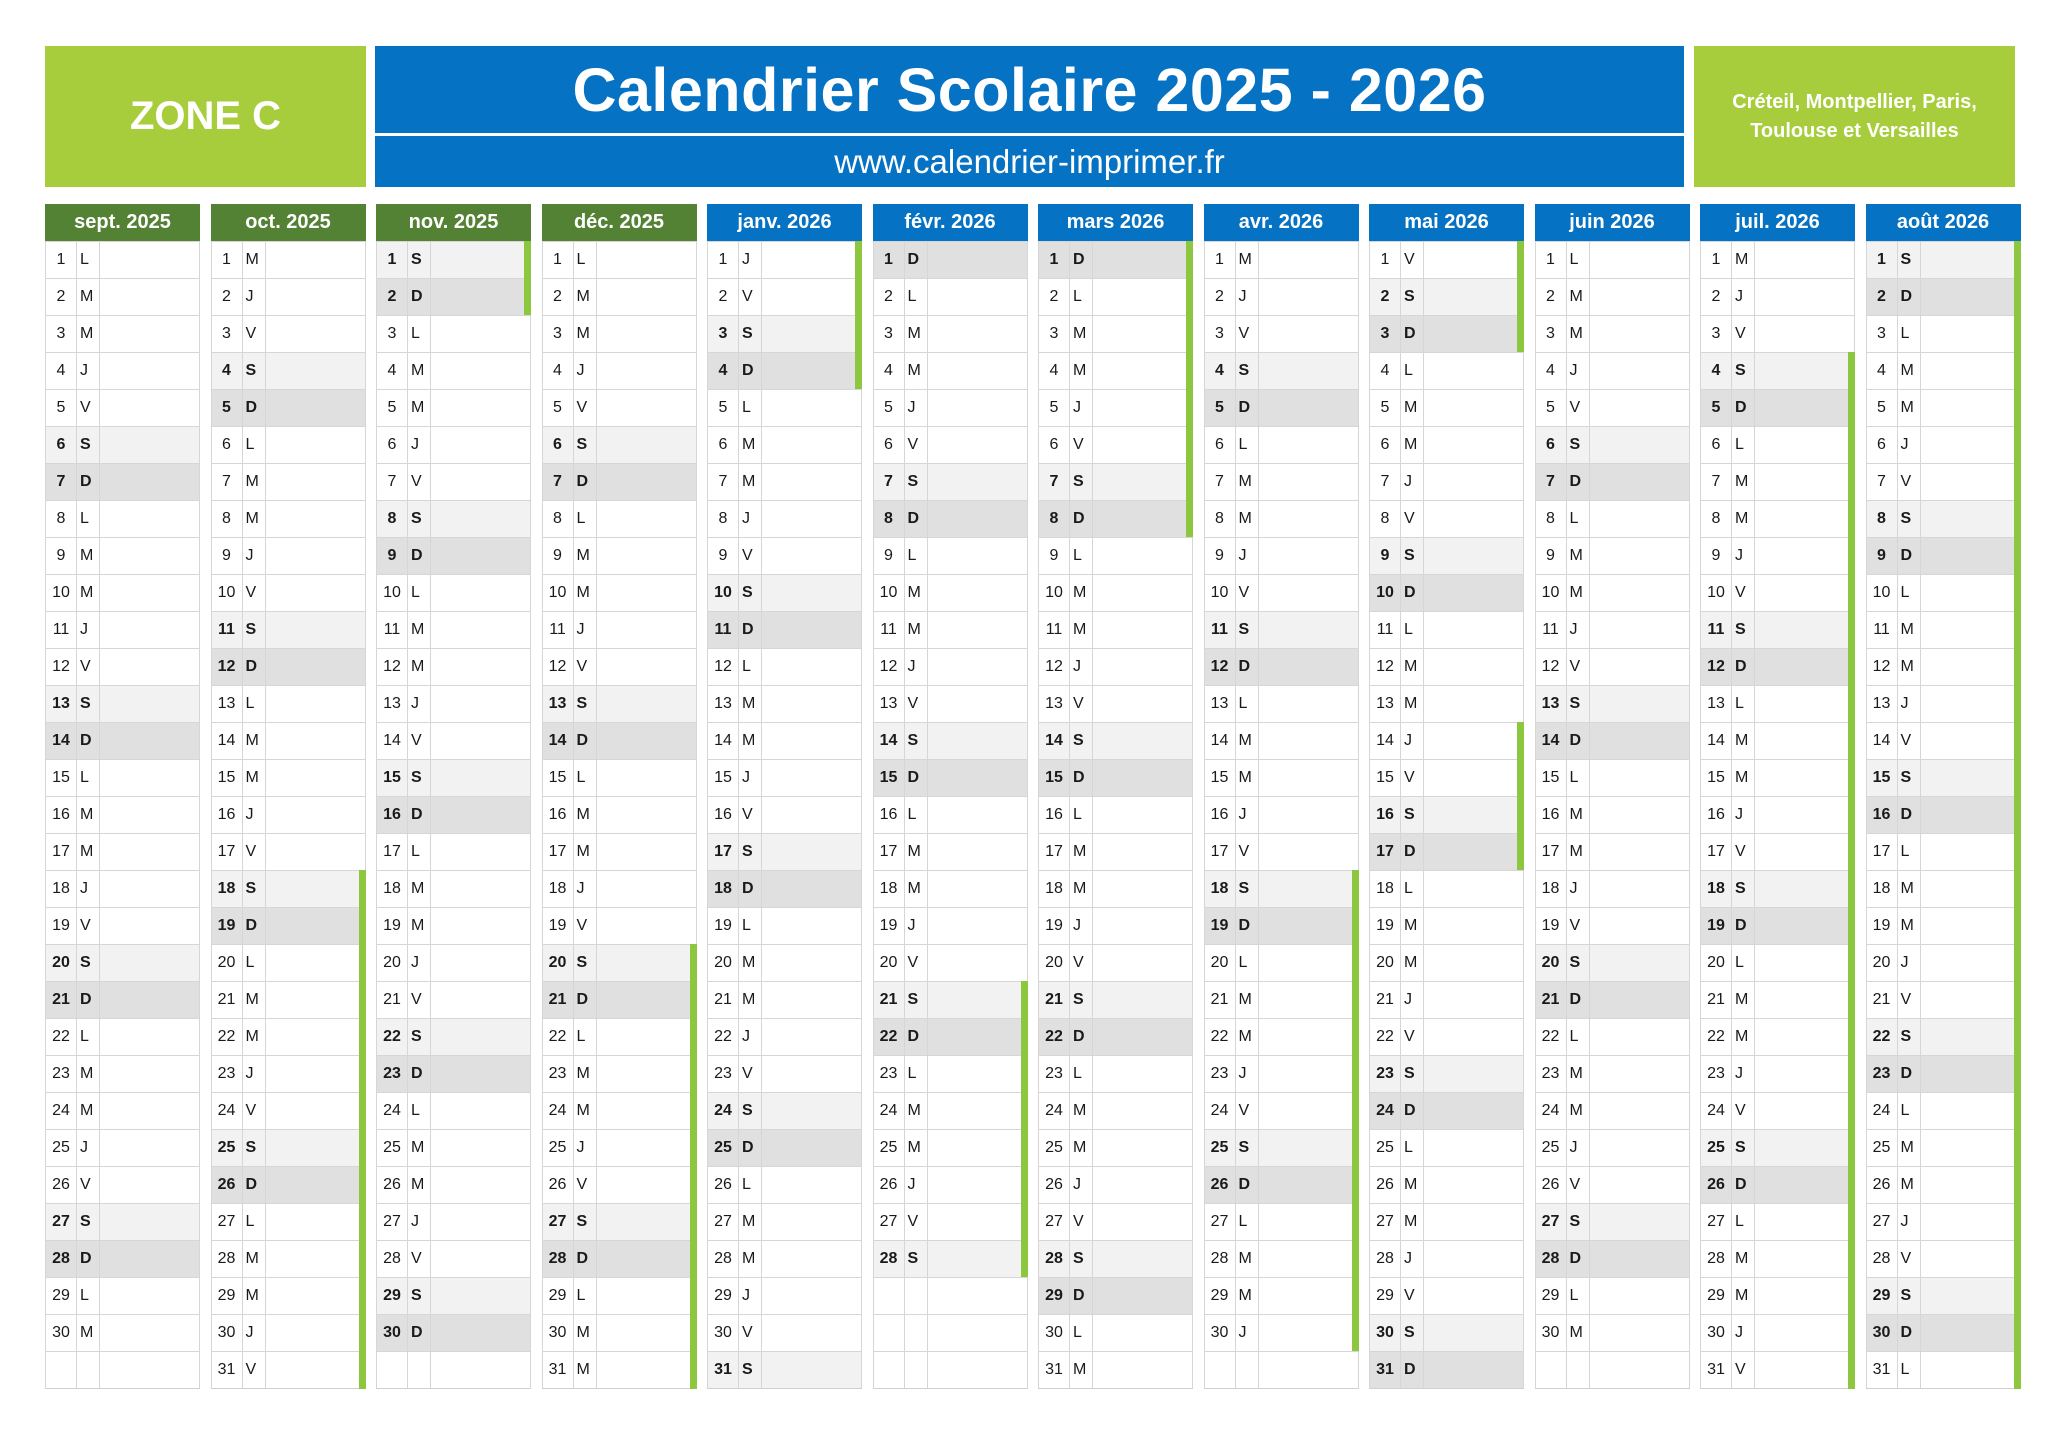 The image size is (2048, 1448). Describe the element at coordinates (950, 962) in the screenshot. I see `day-row: 20 V` at that location.